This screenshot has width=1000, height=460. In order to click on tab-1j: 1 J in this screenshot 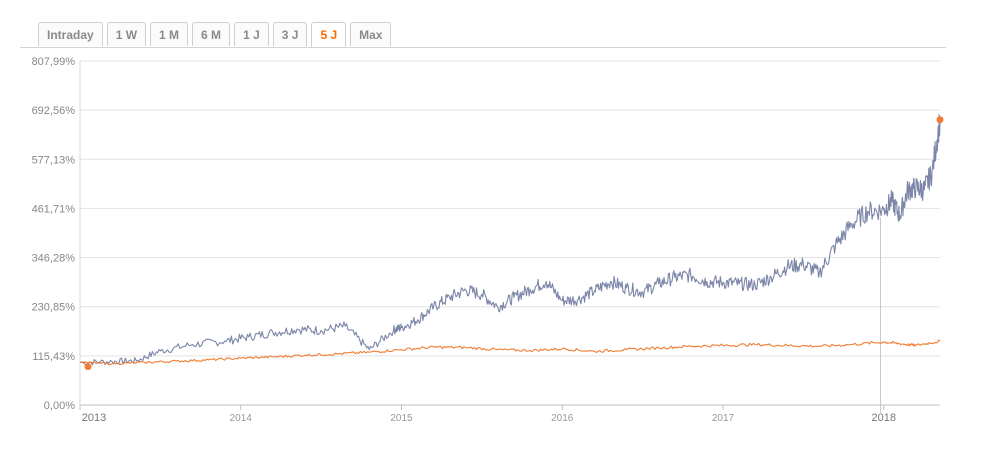, I will do `click(251, 34)`.